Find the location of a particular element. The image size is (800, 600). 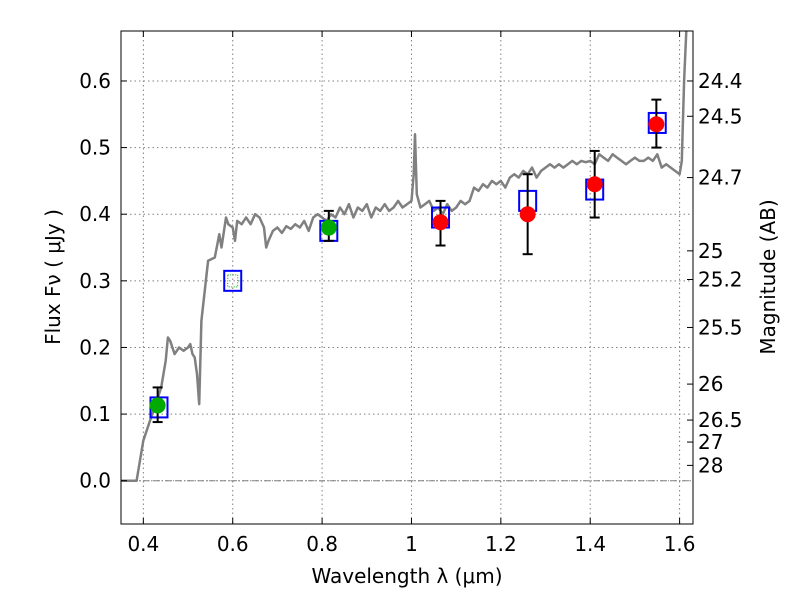

y-tick-label: 0.0 is located at coordinates (95, 481).